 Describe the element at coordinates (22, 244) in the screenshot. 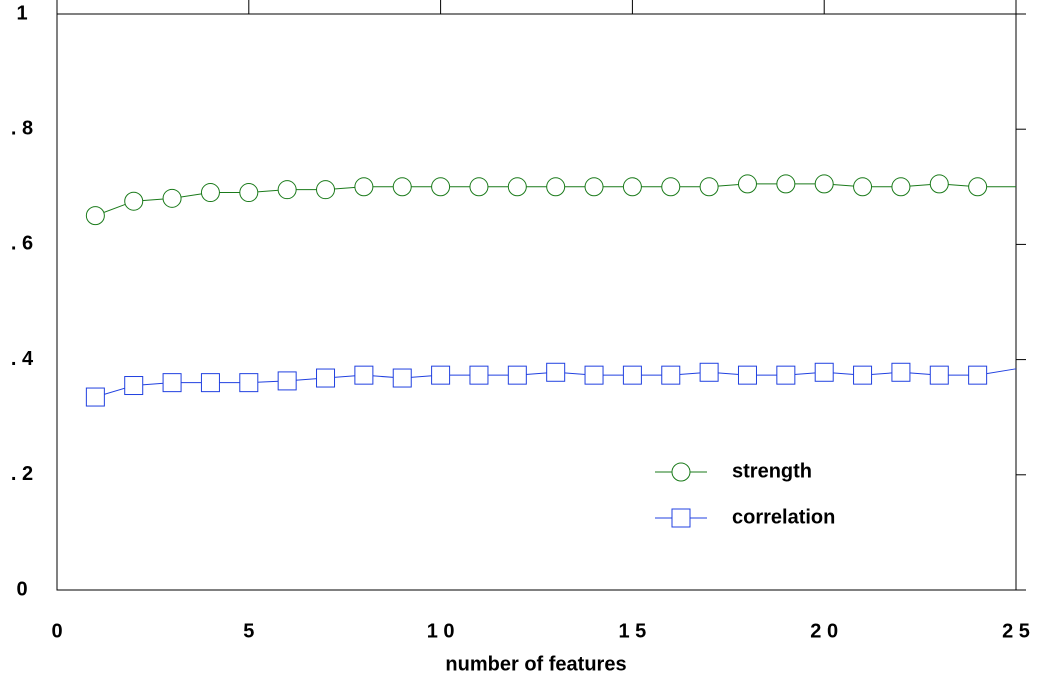

I see `y-tick-label: . 6` at that location.